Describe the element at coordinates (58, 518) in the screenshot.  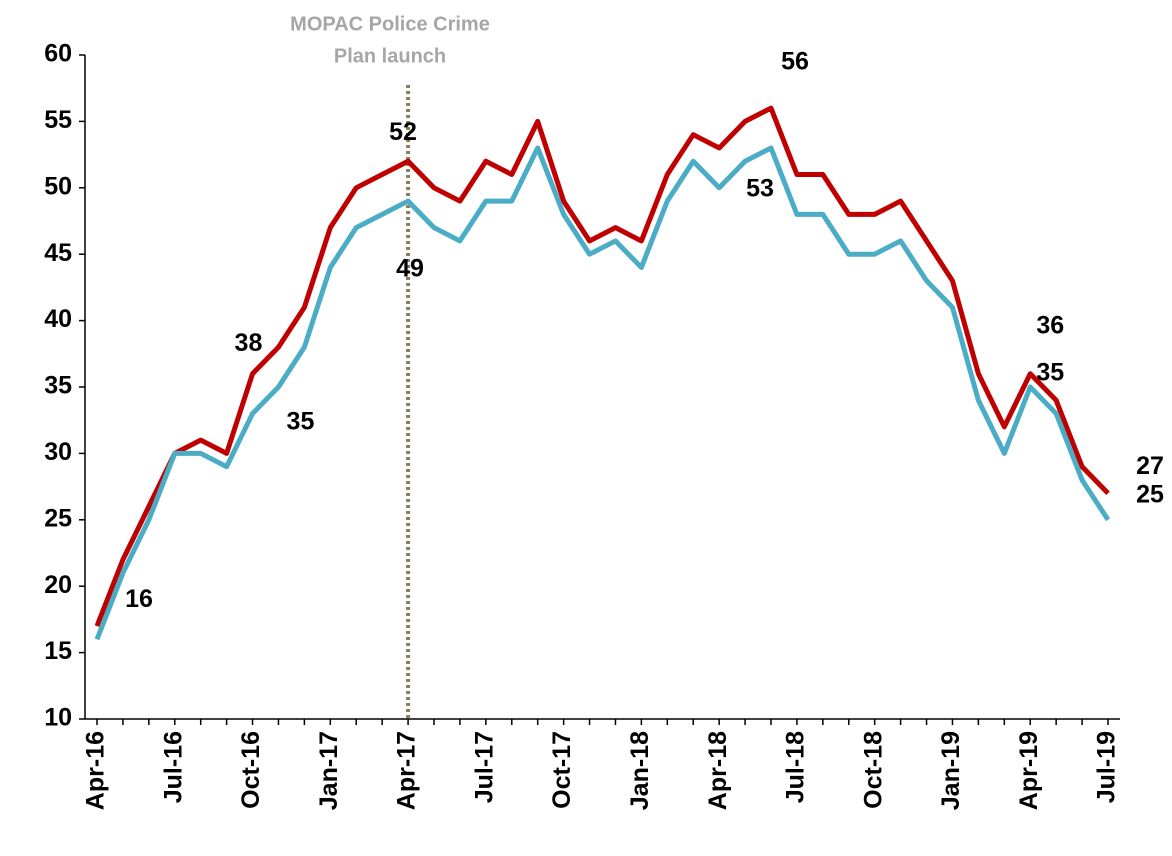
I see `y-tick-label: 25` at that location.